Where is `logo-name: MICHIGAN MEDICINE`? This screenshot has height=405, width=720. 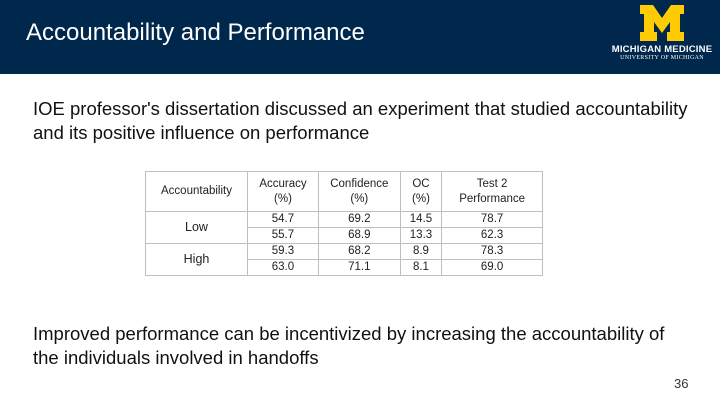 logo-name: MICHIGAN MEDICINE is located at coordinates (662, 49).